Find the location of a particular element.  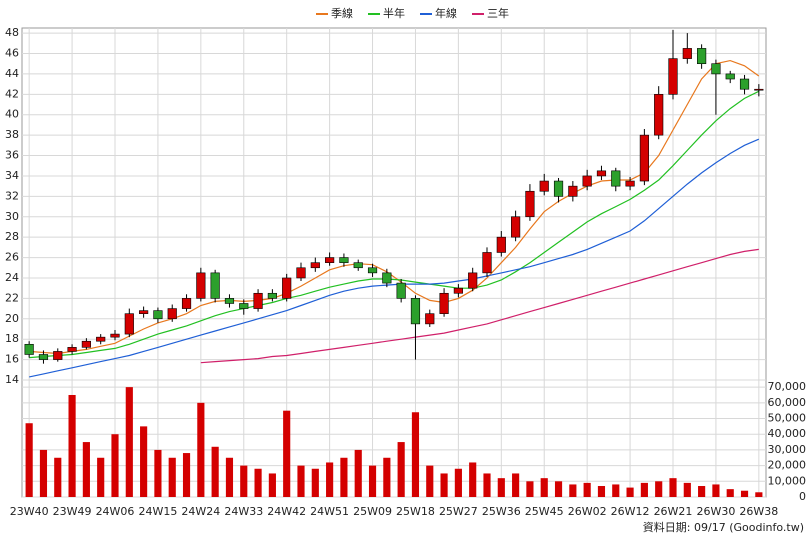

y-tick-label: 18 is located at coordinates (12, 338).